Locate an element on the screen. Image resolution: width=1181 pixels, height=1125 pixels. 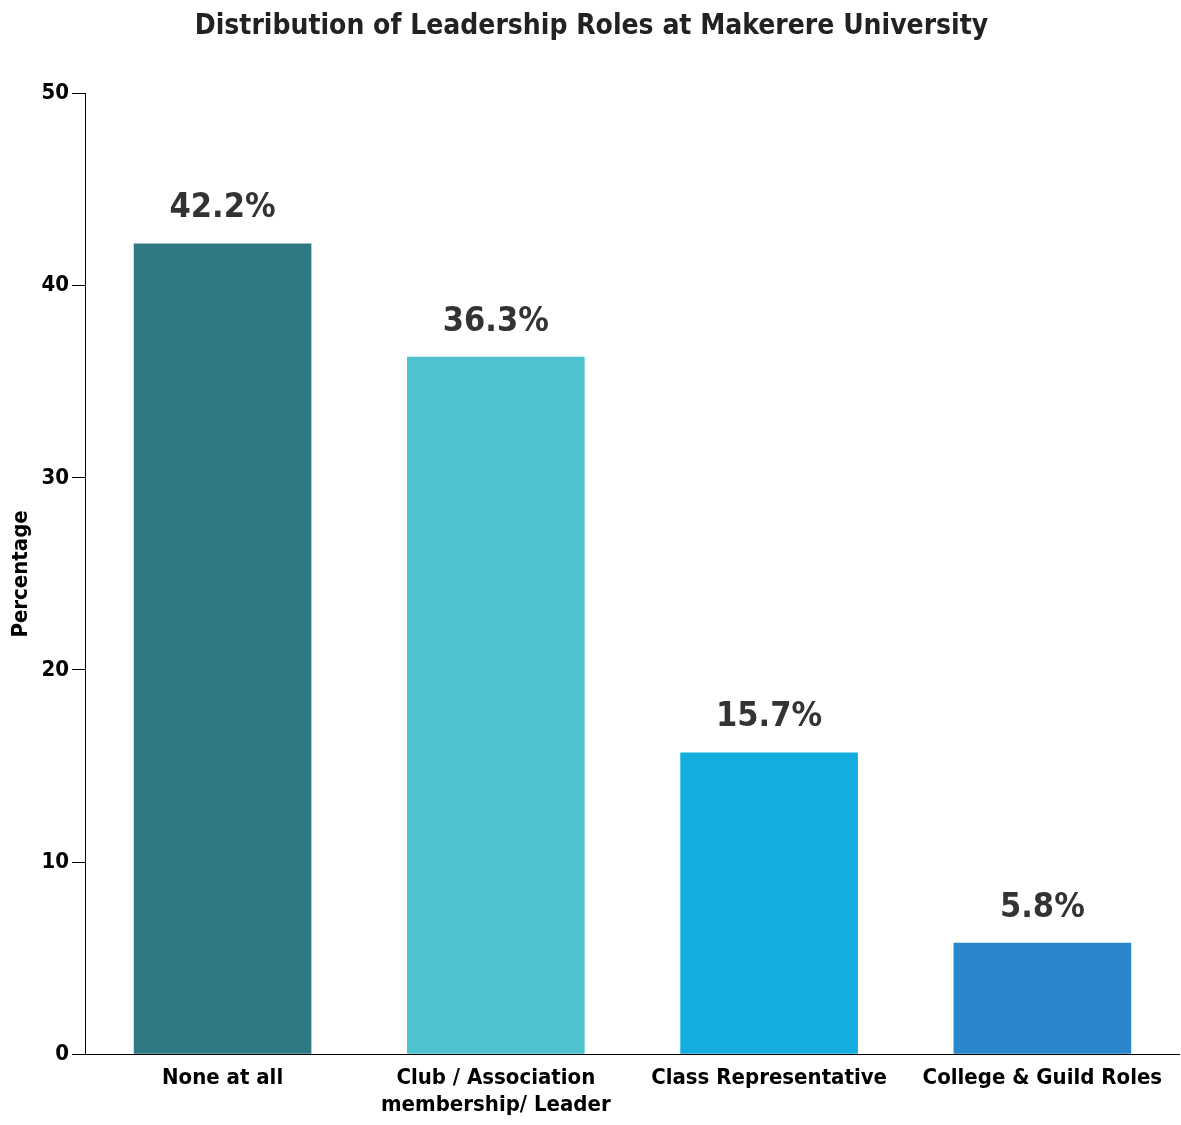
data-label: 5.8% is located at coordinates (1042, 904).